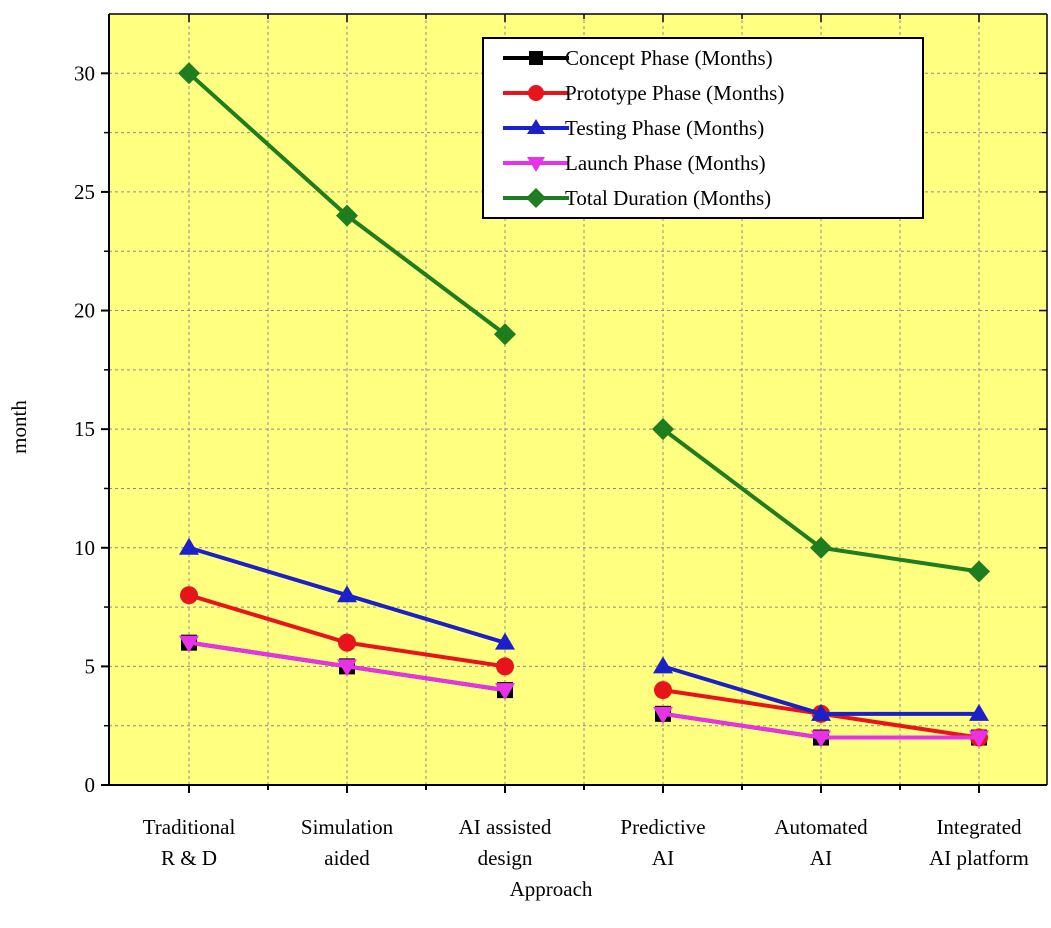 Image resolution: width=1051 pixels, height=928 pixels. I want to click on x-tick-label: Predictive AI, so click(662, 842).